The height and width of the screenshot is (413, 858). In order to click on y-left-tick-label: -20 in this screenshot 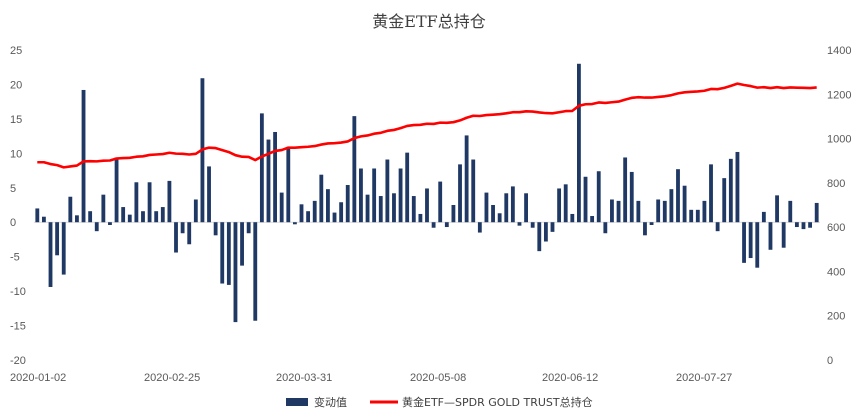, I will do `click(18, 361)`.